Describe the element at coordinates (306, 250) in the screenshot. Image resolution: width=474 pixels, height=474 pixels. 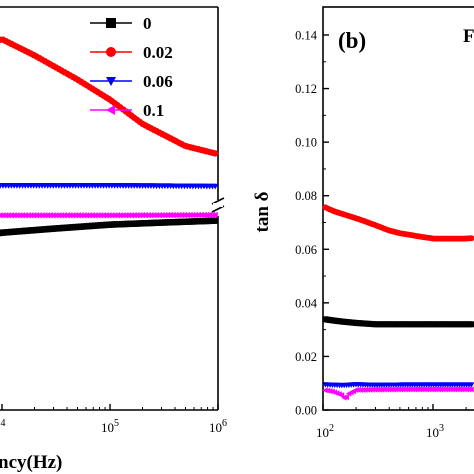
I see `panel-b-y-tick-label: 0.06` at that location.